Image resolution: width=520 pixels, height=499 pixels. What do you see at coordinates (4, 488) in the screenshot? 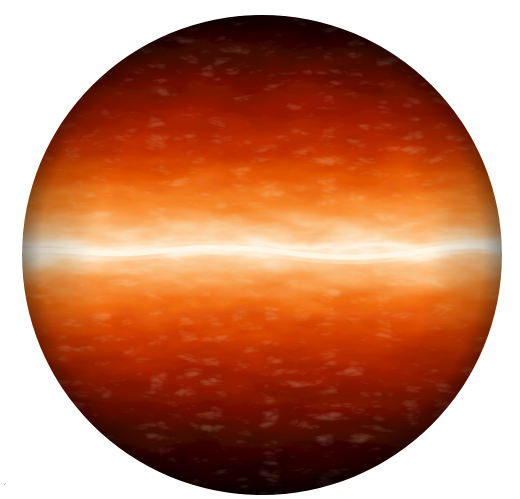
I see `corner-mark: ´` at bounding box center [4, 488].